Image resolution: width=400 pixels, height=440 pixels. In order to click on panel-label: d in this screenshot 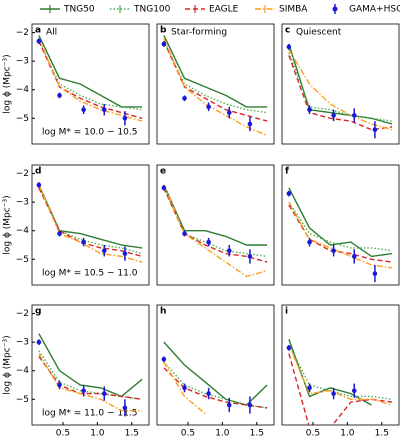, I will do `click(38, 172)`.